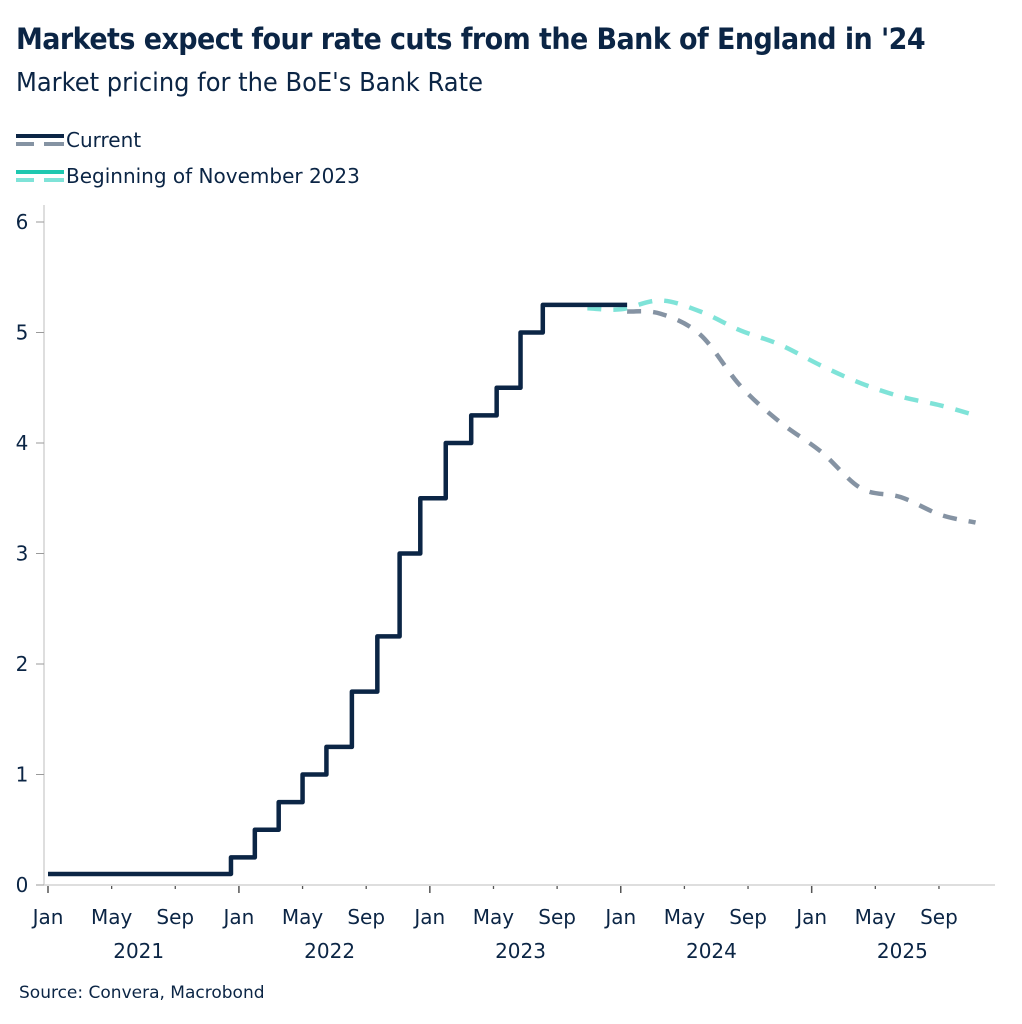 This screenshot has width=1022, height=1024. What do you see at coordinates (138, 951) in the screenshot?
I see `x-year-label: 2021` at bounding box center [138, 951].